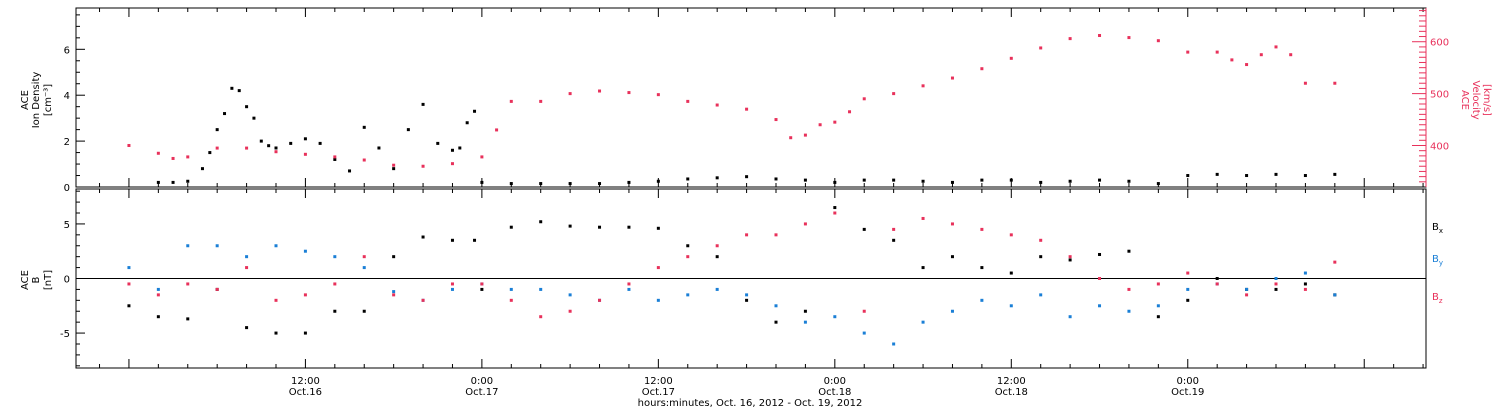 This screenshot has height=410, width=1500. I want to click on velocity-tick-label: 400, so click(1439, 146).